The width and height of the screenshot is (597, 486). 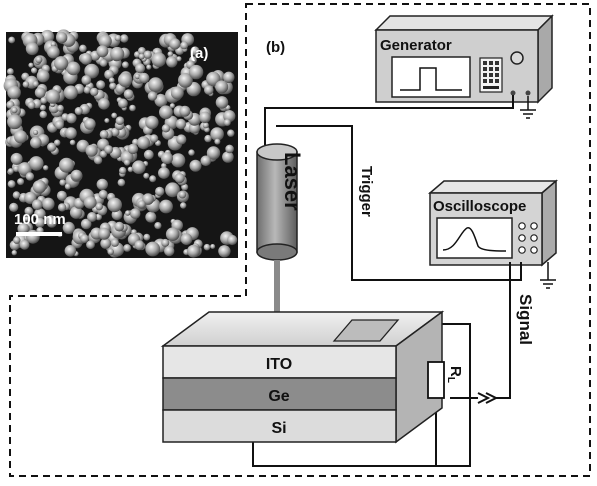 What do you see at coordinates (528, 107) in the screenshot?
I see `generator-ground-symbol` at bounding box center [528, 107].